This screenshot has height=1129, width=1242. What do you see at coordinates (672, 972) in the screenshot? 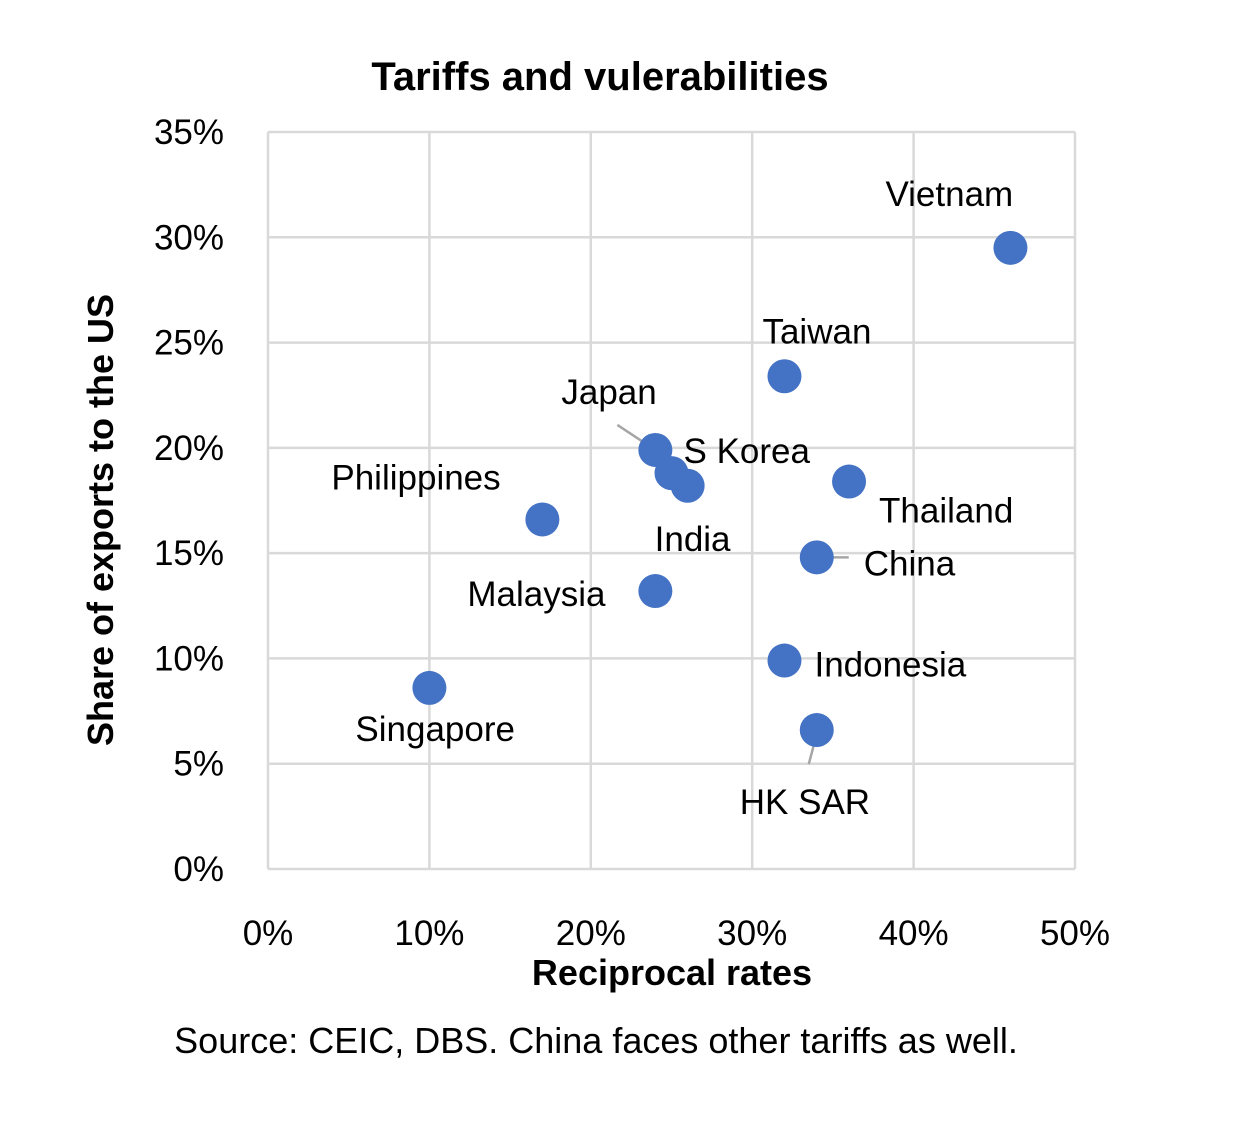
I see `x-axis-label: Reciprocal rates` at bounding box center [672, 972].